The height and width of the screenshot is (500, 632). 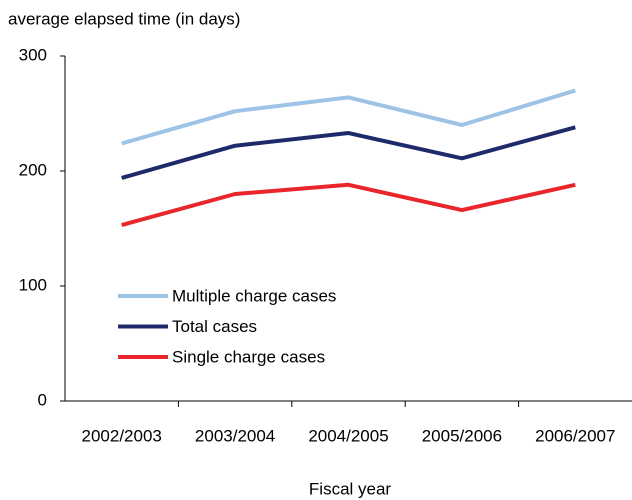 What do you see at coordinates (254, 295) in the screenshot?
I see `legend-label: Multiple charge cases` at bounding box center [254, 295].